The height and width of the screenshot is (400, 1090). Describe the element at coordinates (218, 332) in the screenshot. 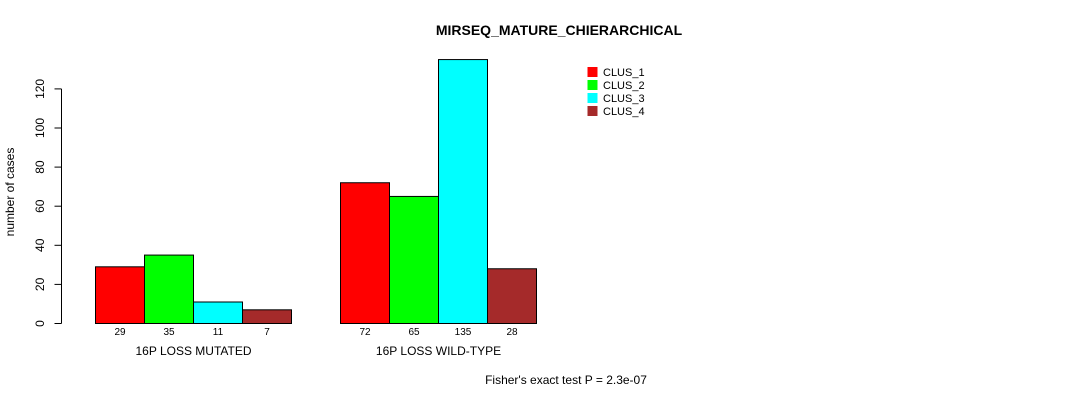

I see `bar-count-label: 11` at that location.